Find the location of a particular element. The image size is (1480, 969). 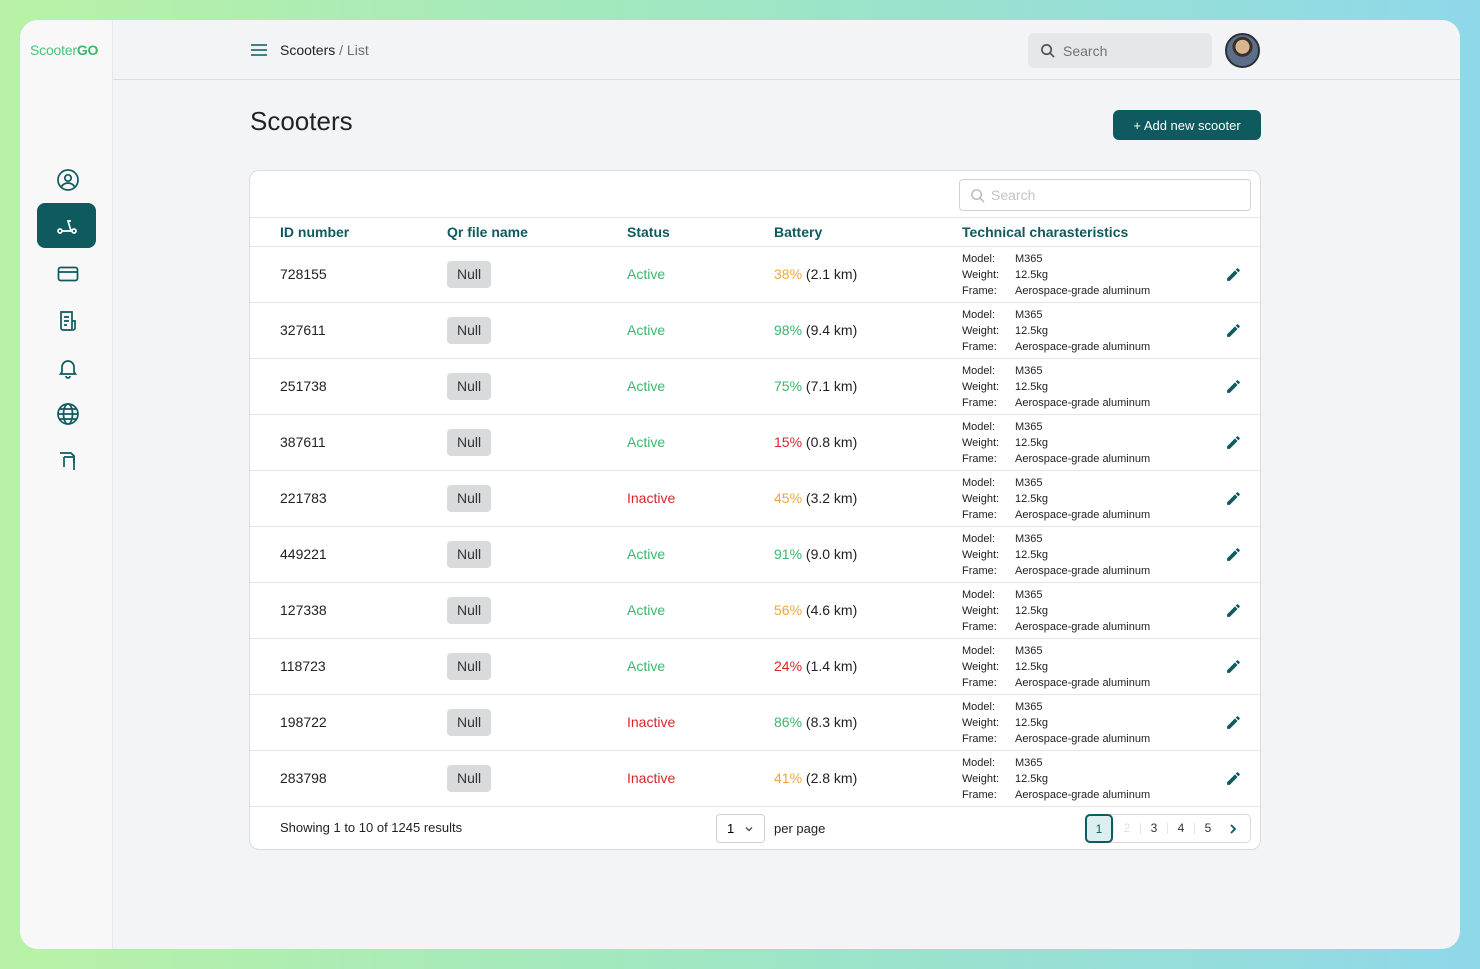

app-logo: ScooterGO is located at coordinates (64, 50).